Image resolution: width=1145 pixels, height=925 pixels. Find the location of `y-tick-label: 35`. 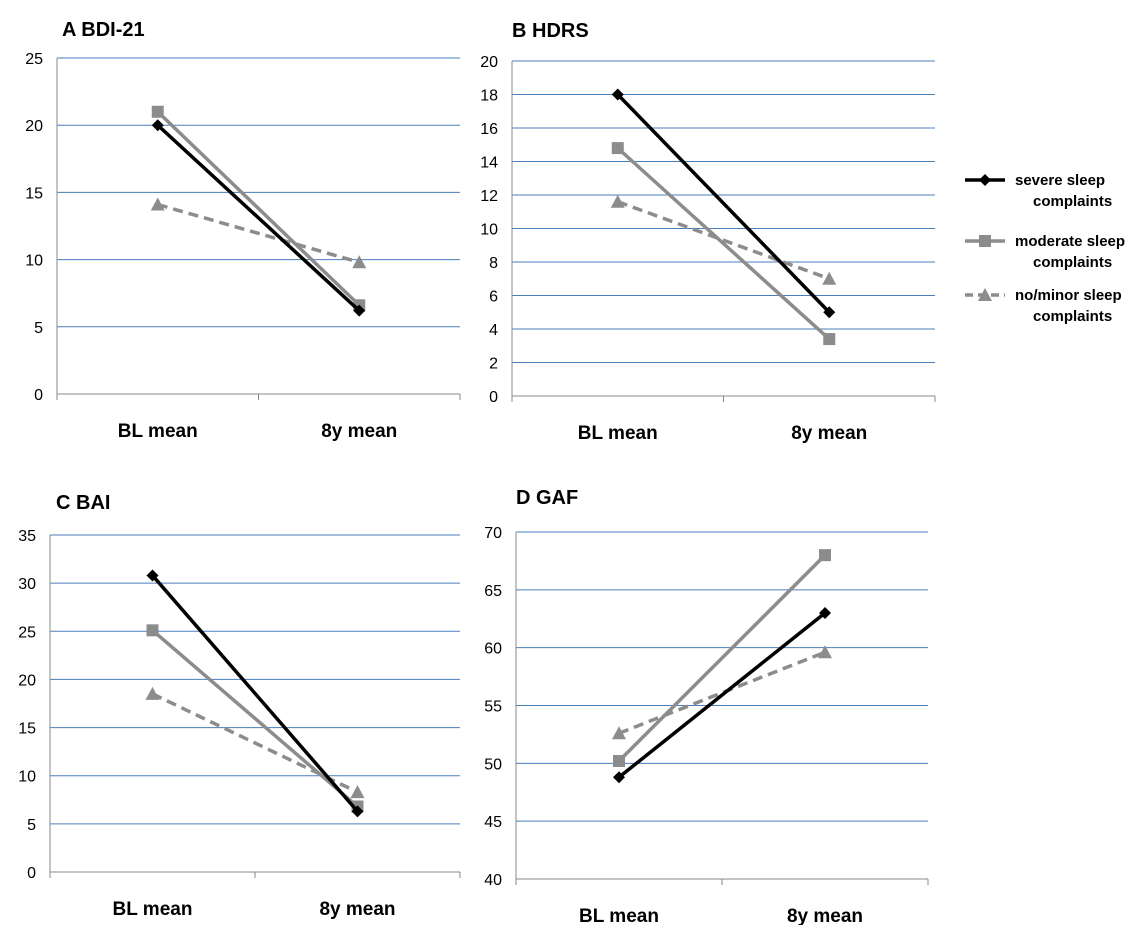

y-tick-label: 35 is located at coordinates (27, 536).